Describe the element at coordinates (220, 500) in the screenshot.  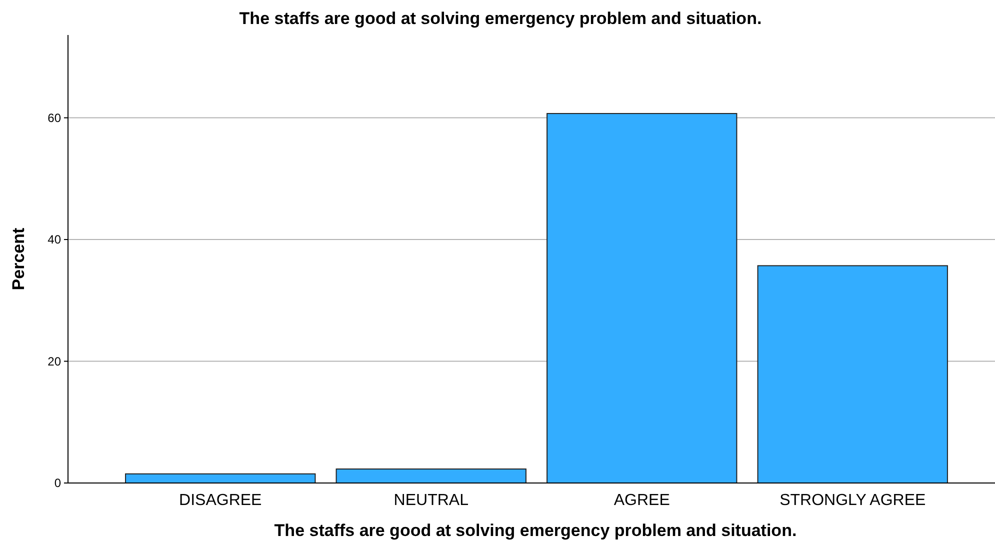
I see `x-tick-label: DISAGREE` at that location.